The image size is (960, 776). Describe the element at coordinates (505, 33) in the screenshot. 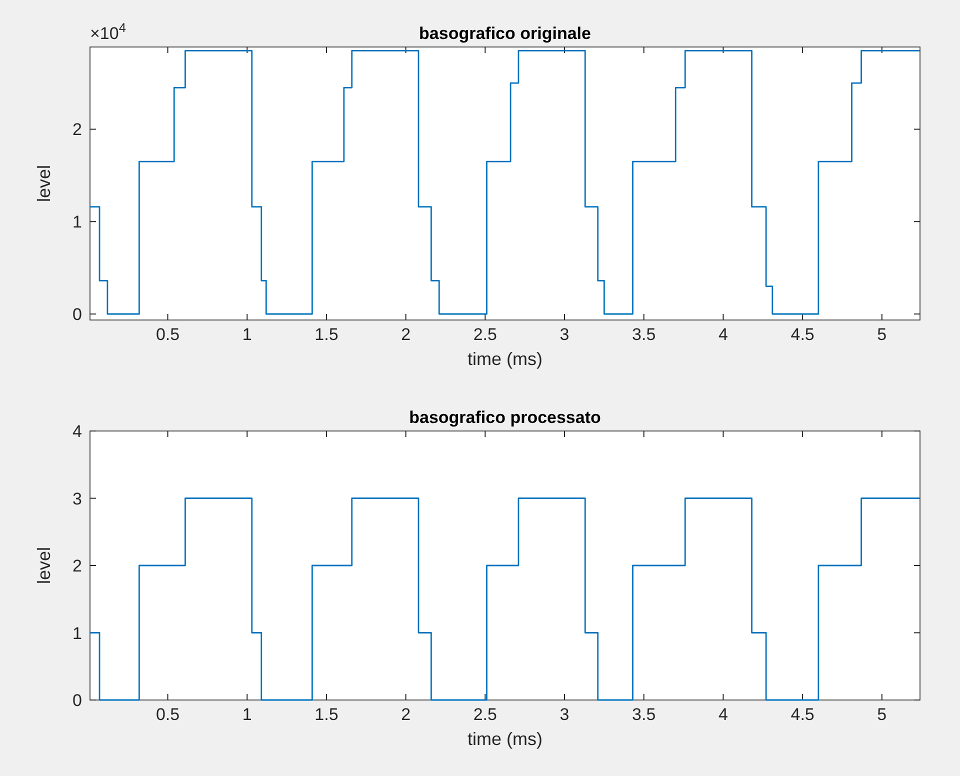

I see `chart-title: basografico originale` at that location.